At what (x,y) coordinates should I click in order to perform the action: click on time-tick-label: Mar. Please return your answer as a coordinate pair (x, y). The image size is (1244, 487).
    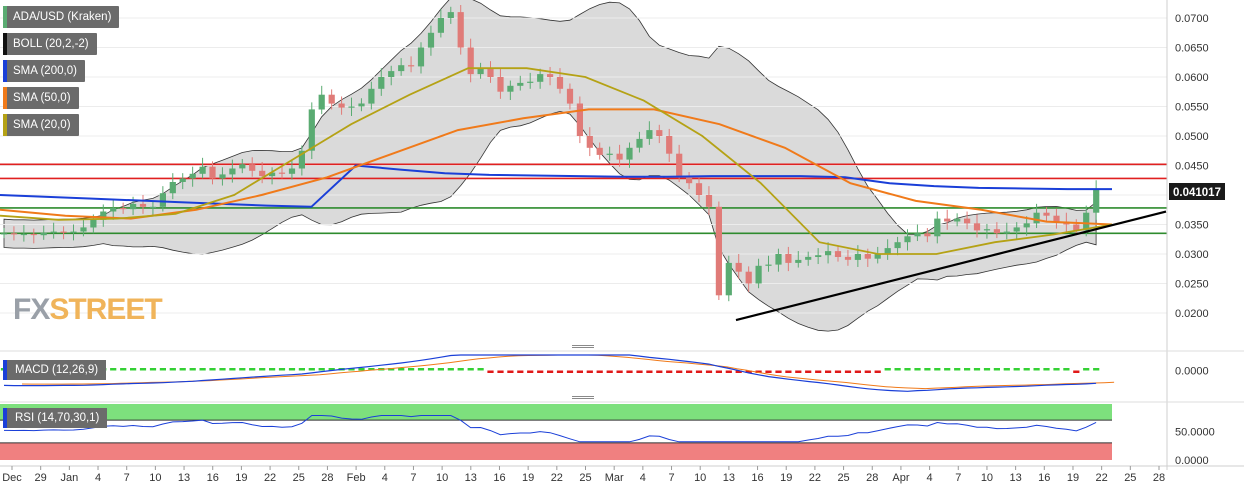
    Looking at the image, I should click on (614, 478).